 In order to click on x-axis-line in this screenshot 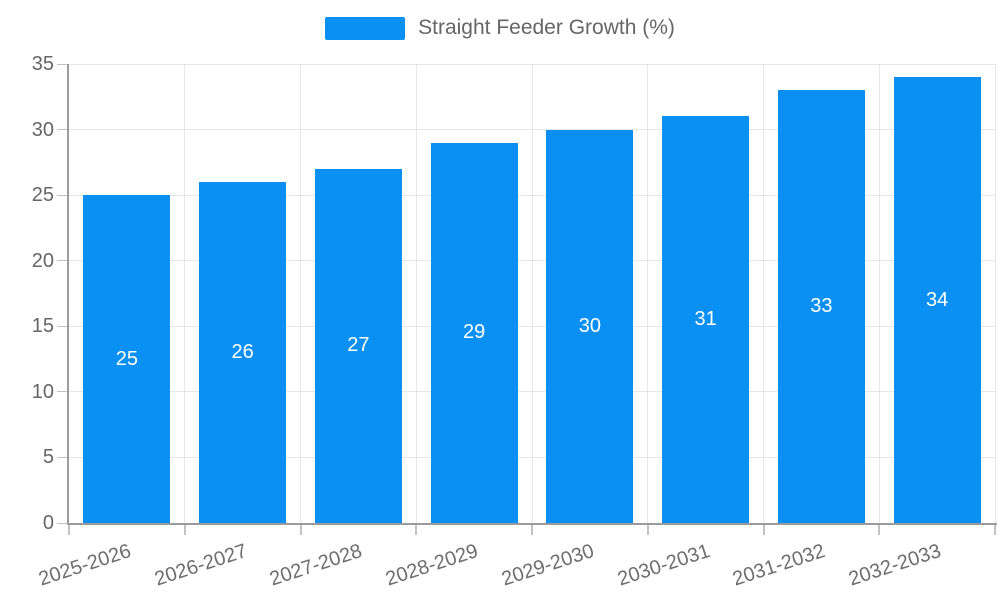, I will do `click(532, 524)`.